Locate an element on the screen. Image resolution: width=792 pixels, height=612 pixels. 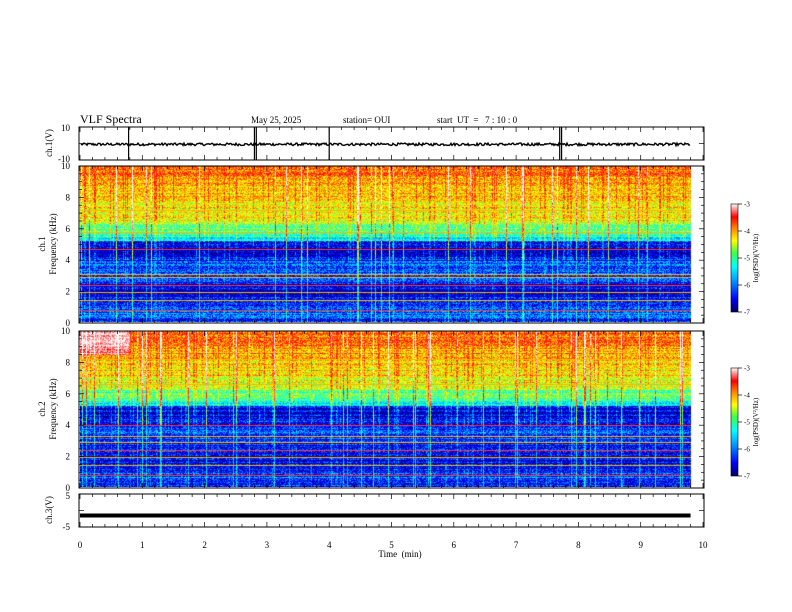
ch1-colorbar-ticks: -3 -4 -5 -6 -7 is located at coordinates (744, 259).